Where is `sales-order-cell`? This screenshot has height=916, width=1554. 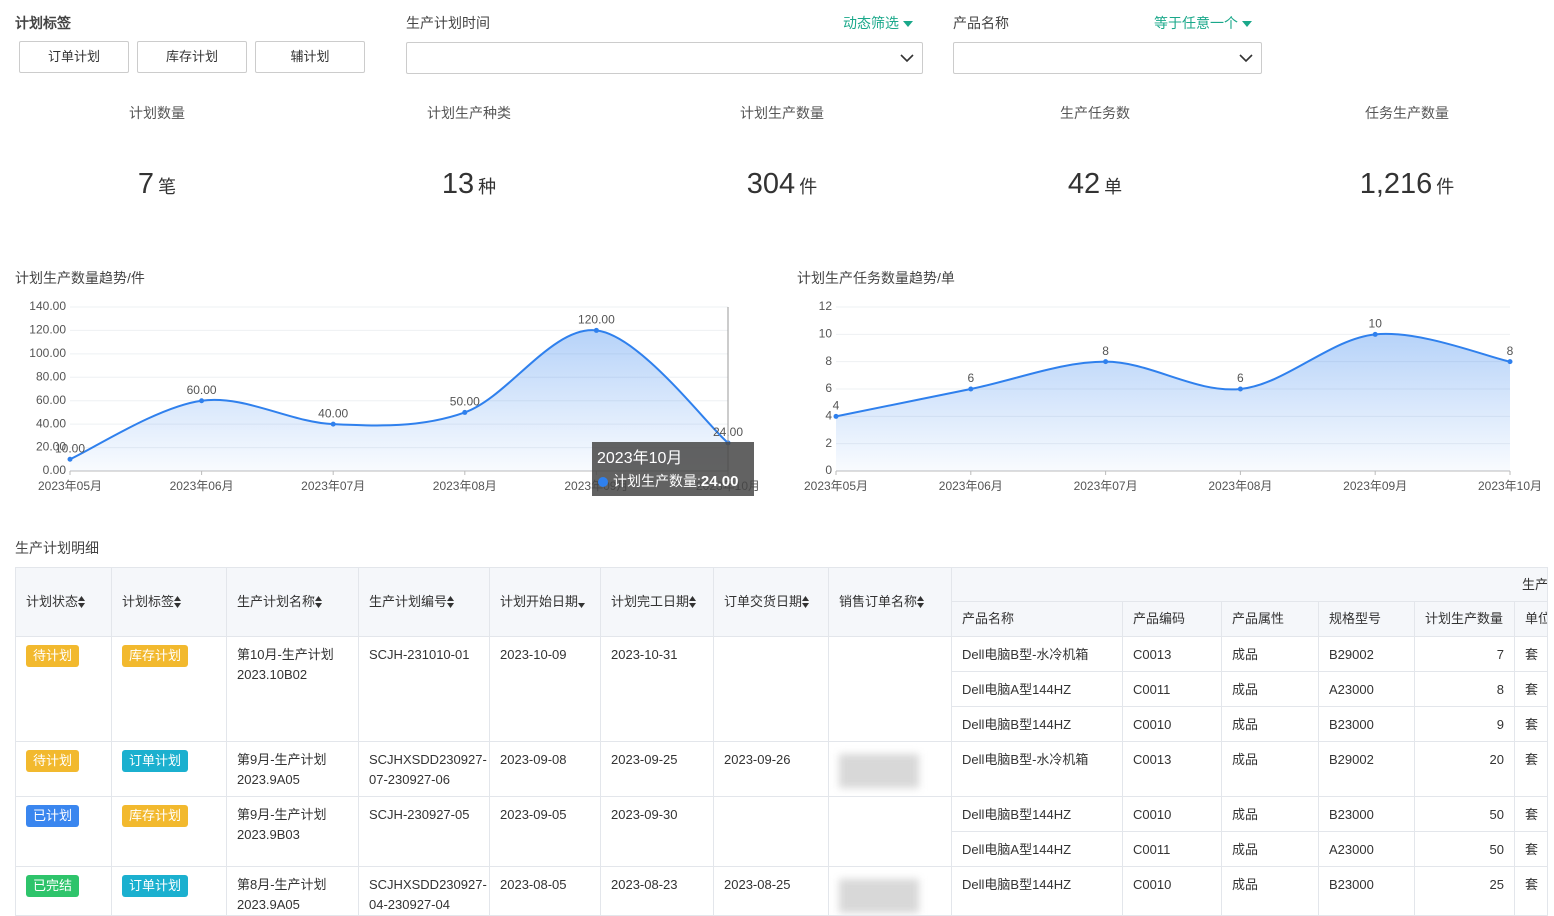 sales-order-cell is located at coordinates (890, 891).